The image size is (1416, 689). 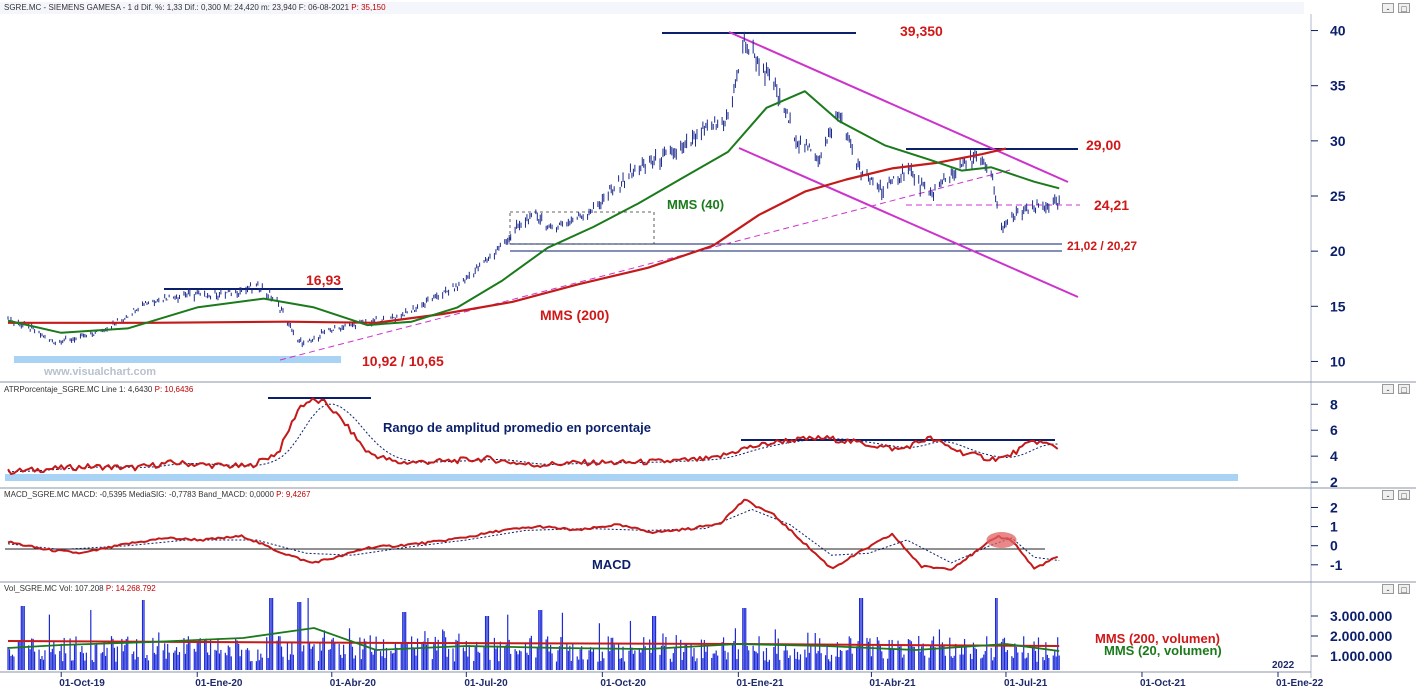 What do you see at coordinates (1388, 389) in the screenshot?
I see `atr-minimize-button: -` at bounding box center [1388, 389].